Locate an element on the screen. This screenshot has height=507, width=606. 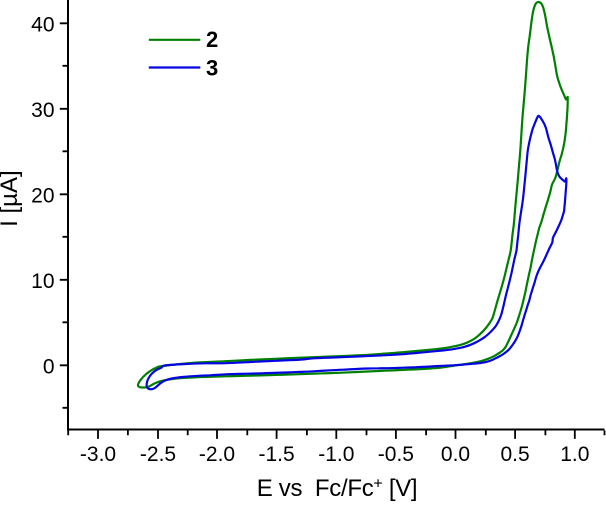
svg-text: 20 is located at coordinates (42, 196).